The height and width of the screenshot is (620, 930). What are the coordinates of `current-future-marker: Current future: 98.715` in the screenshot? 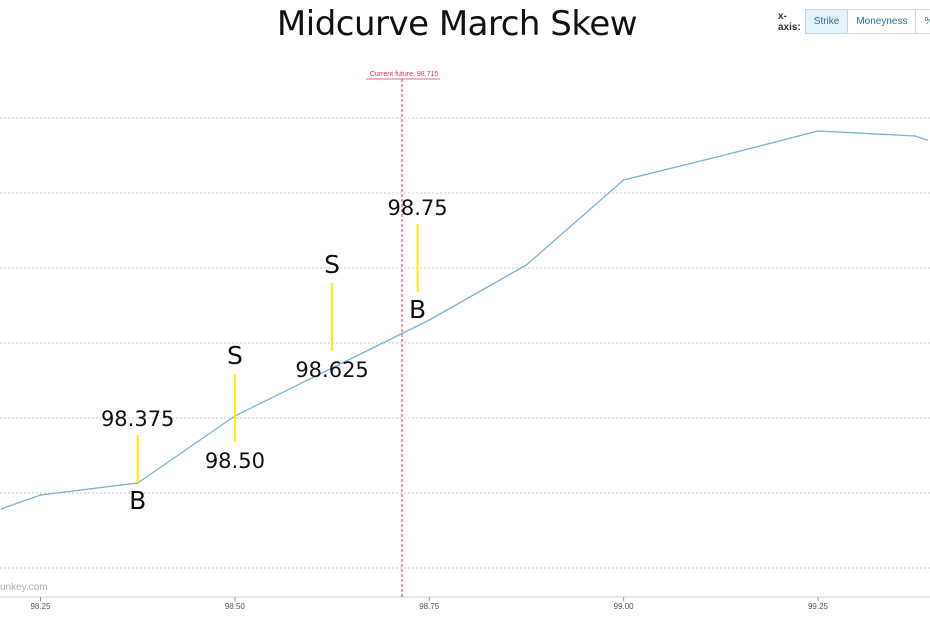 It's located at (403, 334).